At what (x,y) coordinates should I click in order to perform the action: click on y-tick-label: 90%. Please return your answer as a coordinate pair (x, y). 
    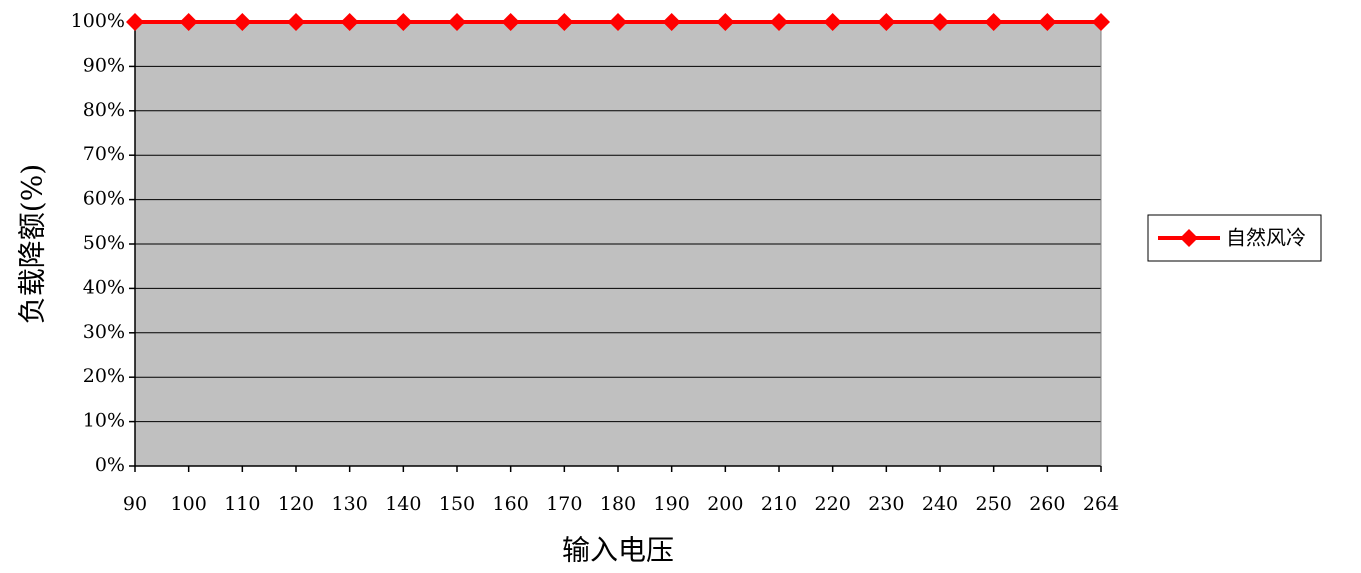
    Looking at the image, I should click on (104, 65).